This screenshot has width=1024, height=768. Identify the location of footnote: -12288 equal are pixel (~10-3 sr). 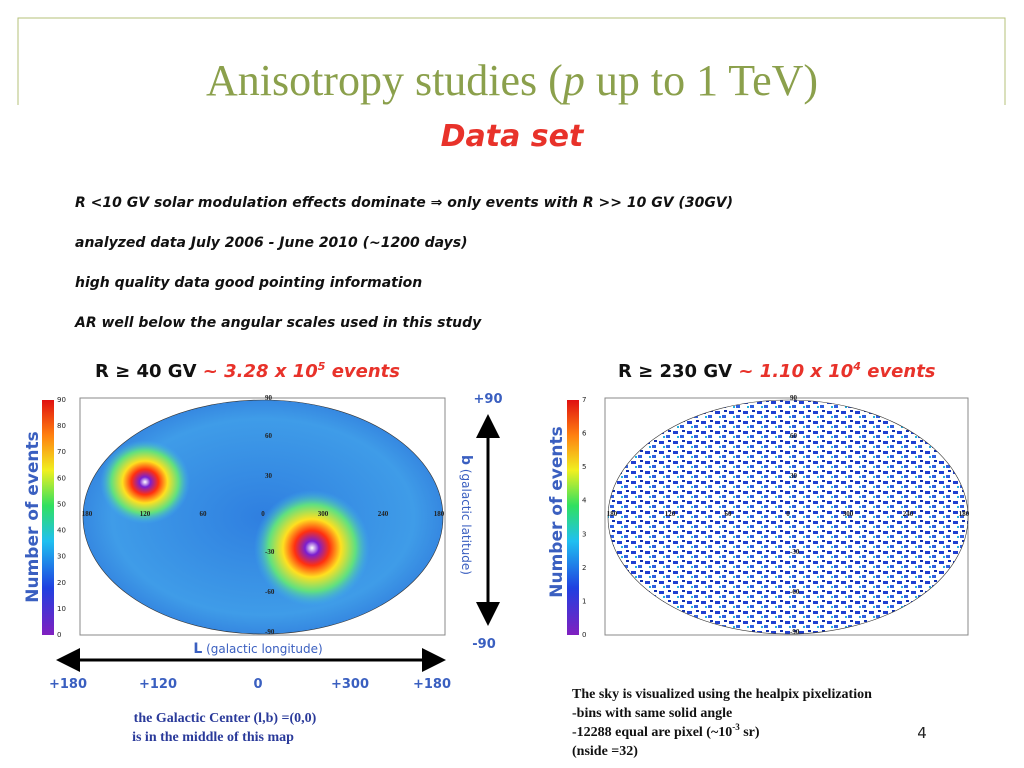
(666, 731).